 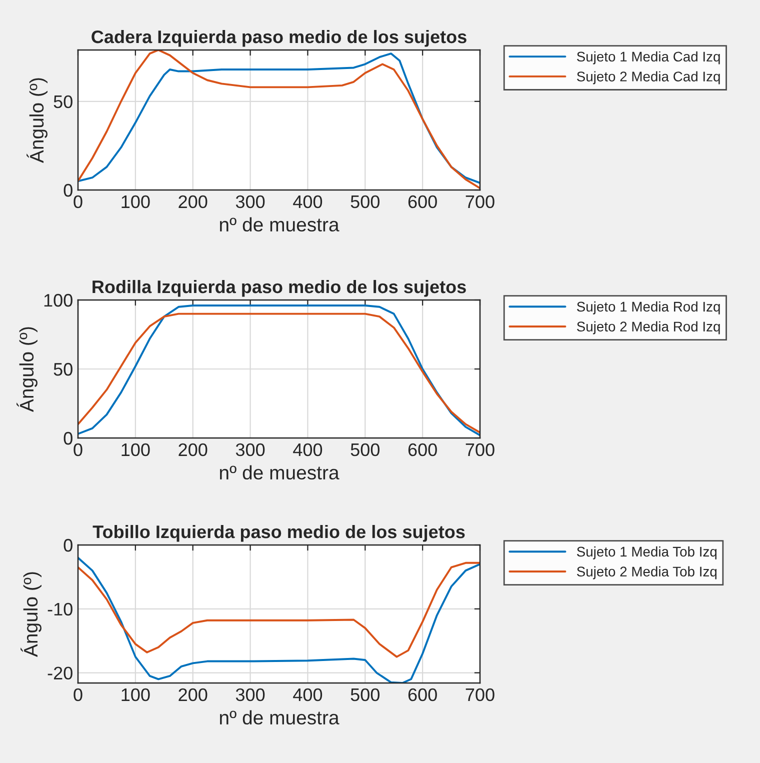 What do you see at coordinates (279, 288) in the screenshot?
I see `chart-title: Rodilla Izquierda paso medio de los sujetos` at bounding box center [279, 288].